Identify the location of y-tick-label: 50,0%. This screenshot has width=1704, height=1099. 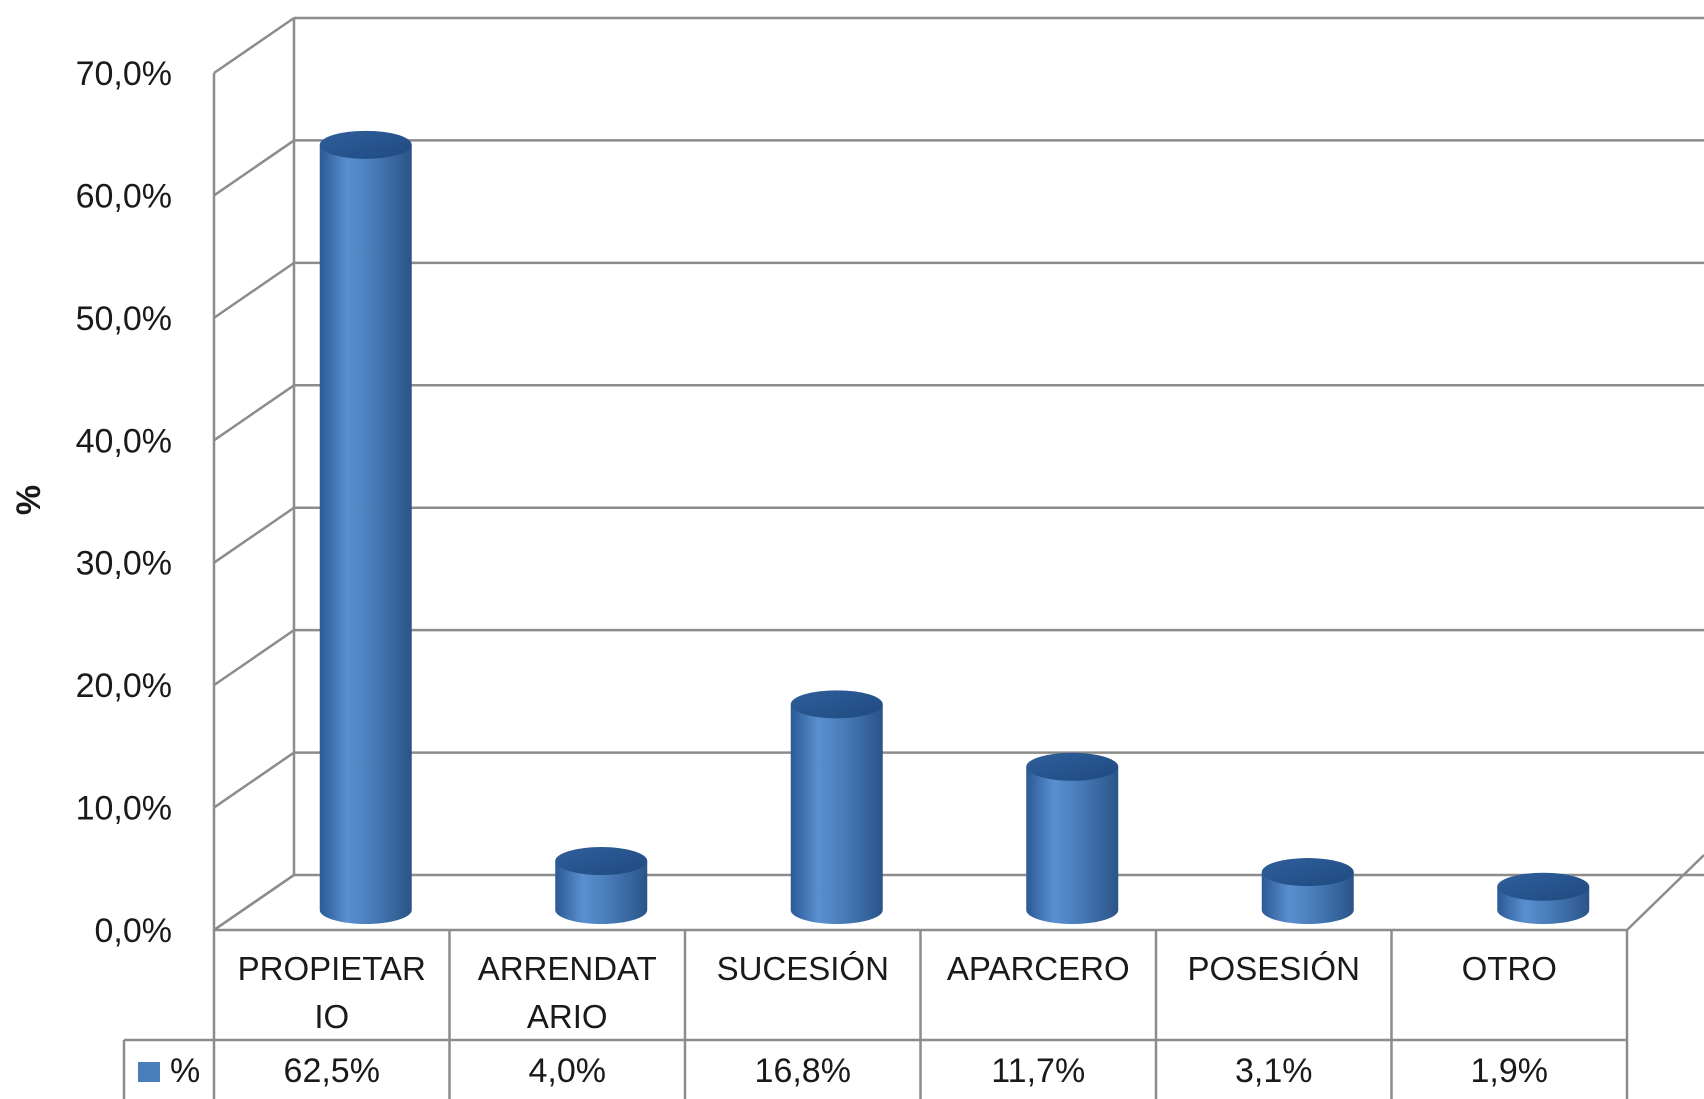
(124, 319).